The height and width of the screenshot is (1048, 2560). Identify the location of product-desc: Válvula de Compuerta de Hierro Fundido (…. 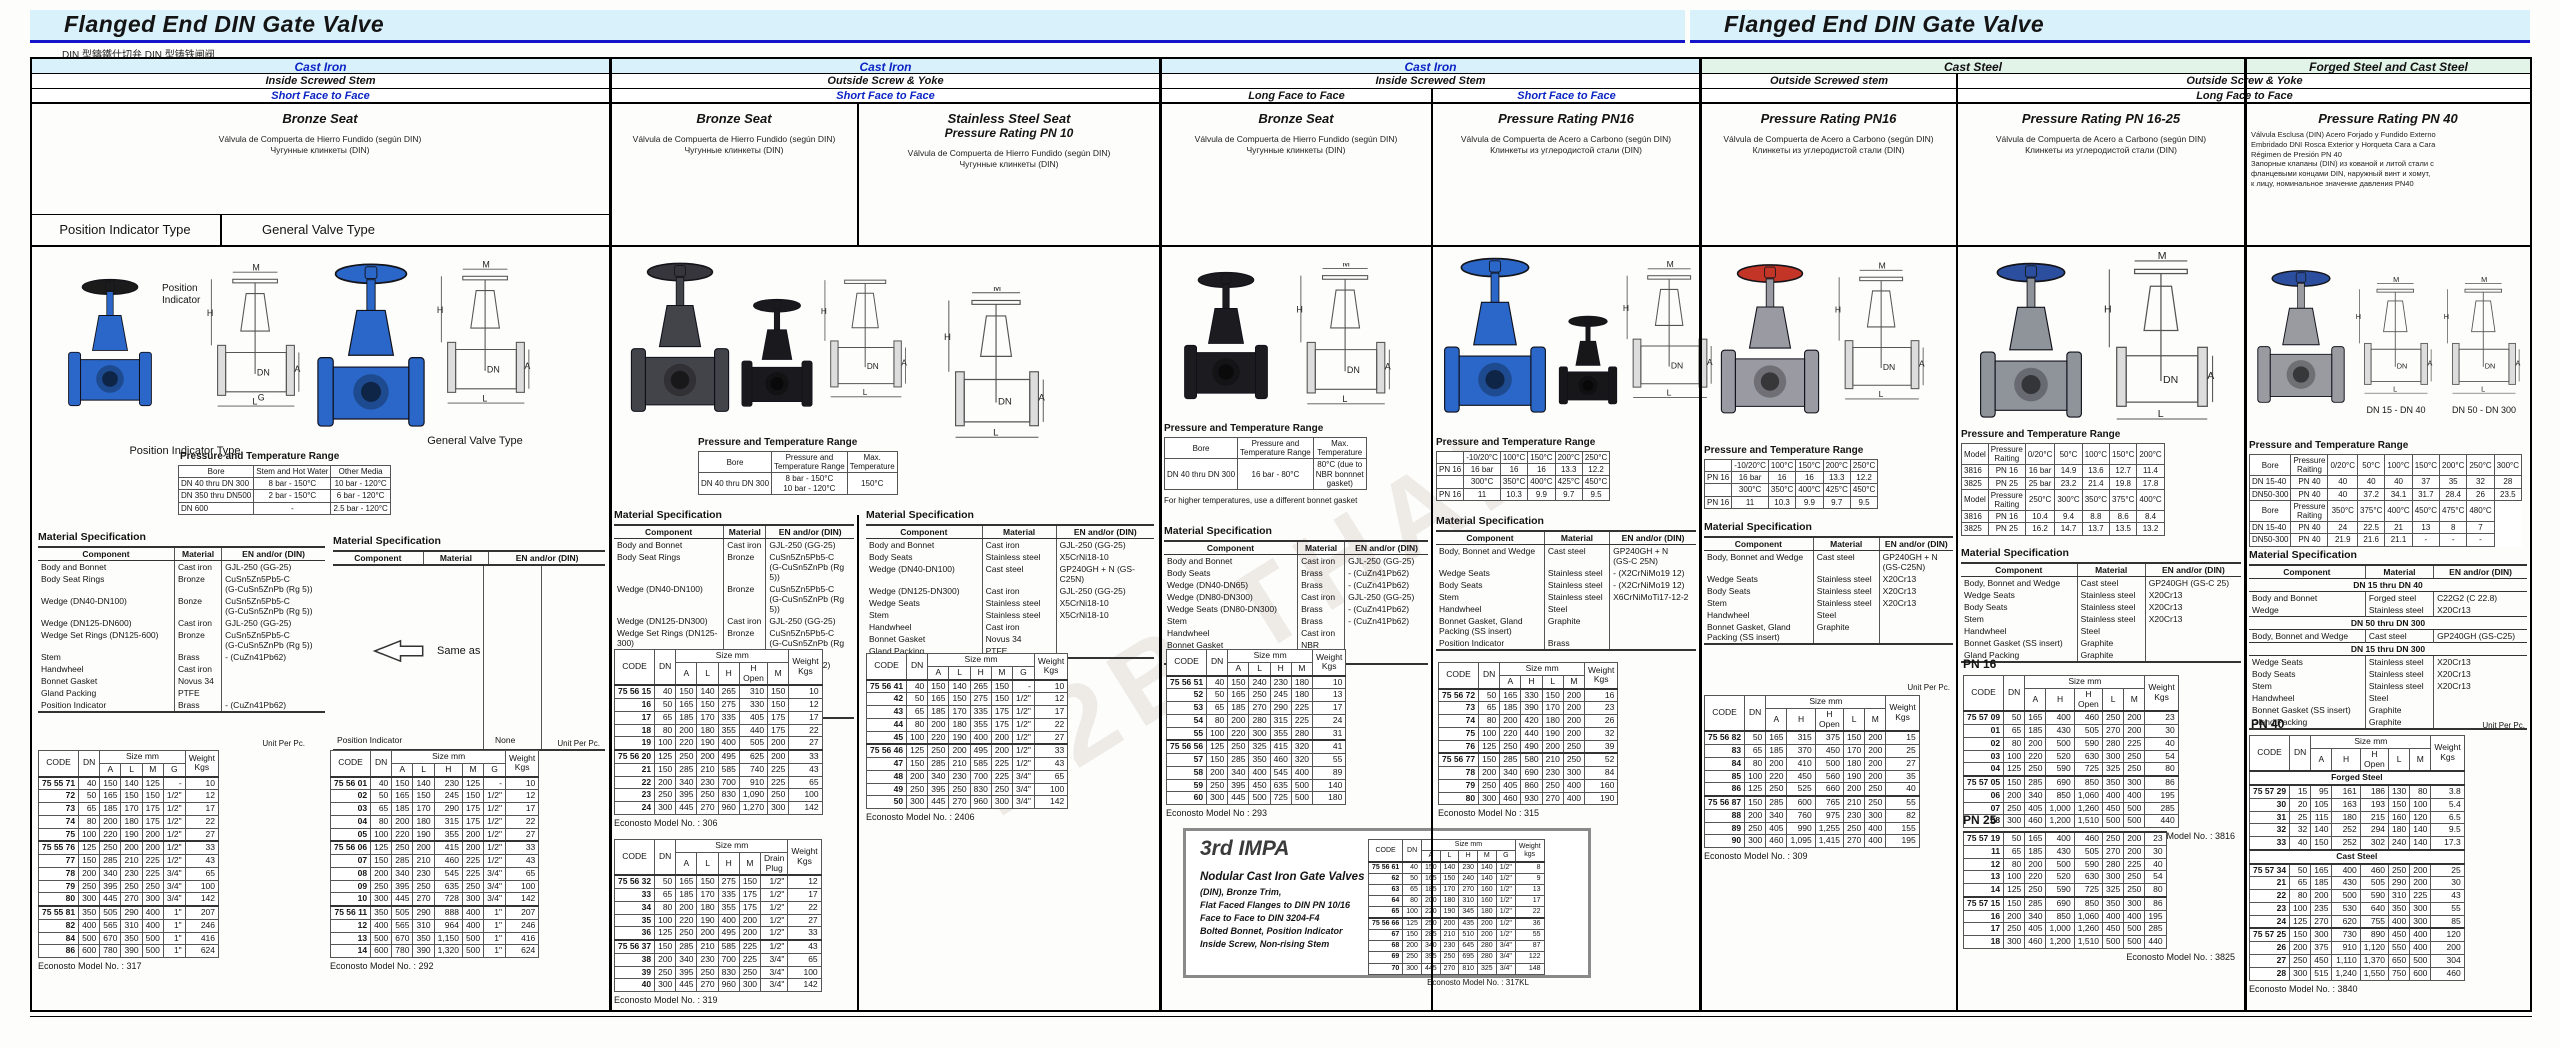
(734, 145).